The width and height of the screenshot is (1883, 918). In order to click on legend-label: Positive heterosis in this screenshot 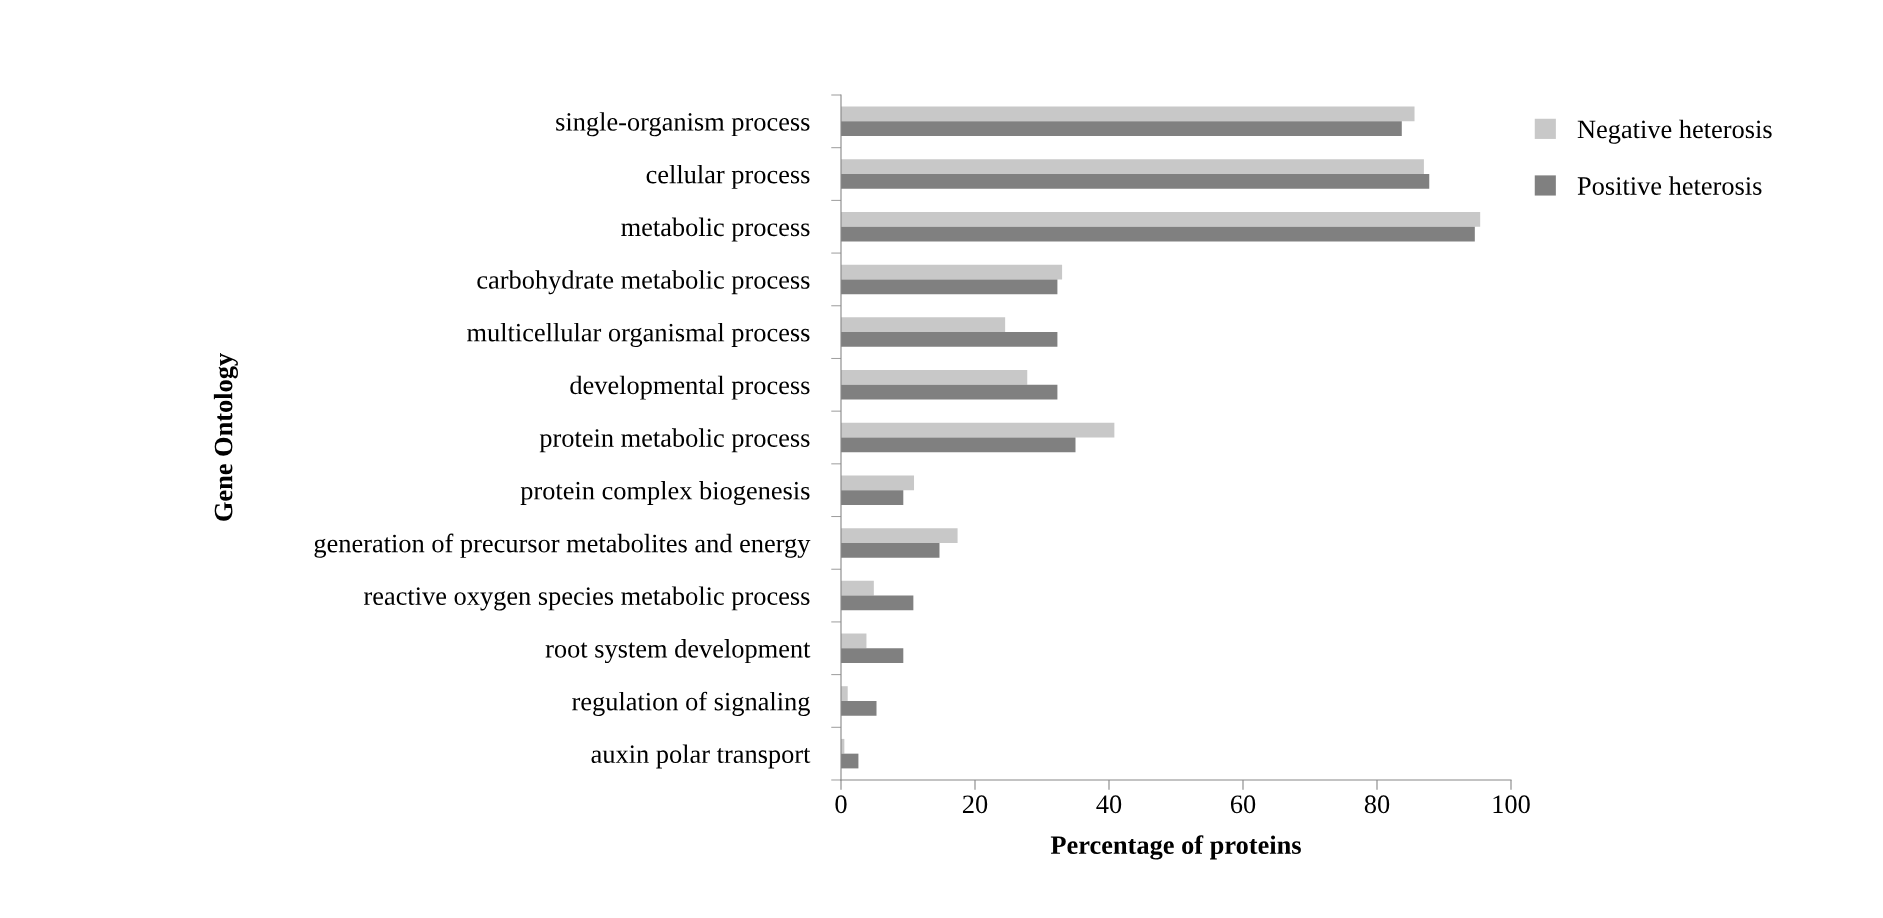, I will do `click(1669, 185)`.